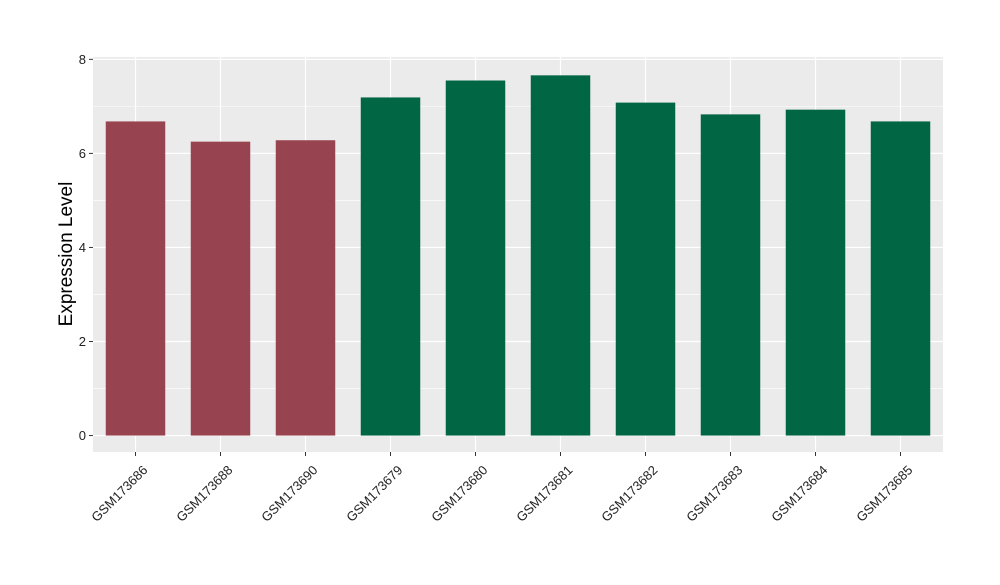 The image size is (1000, 585). What do you see at coordinates (900, 278) in the screenshot?
I see `bar-gsm173685` at bounding box center [900, 278].